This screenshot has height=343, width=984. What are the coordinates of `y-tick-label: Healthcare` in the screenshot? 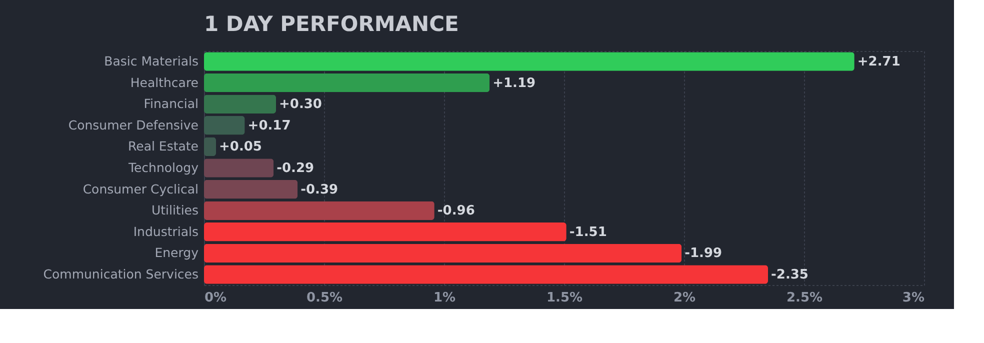 It's located at (164, 82).